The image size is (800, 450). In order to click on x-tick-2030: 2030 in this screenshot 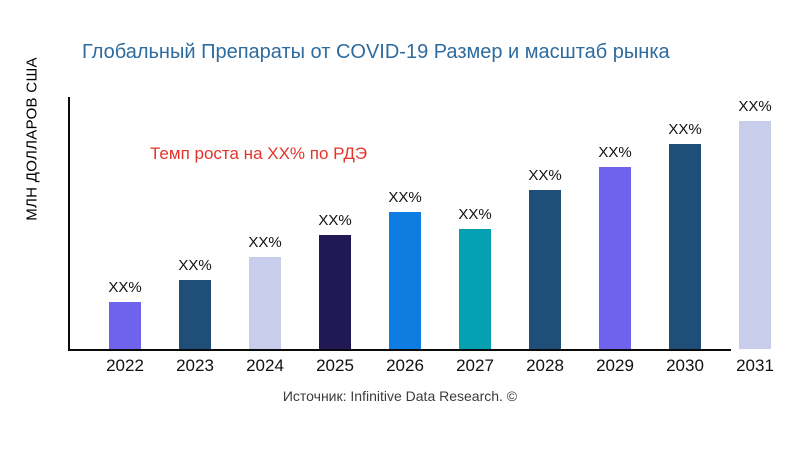, I will do `click(685, 365)`.